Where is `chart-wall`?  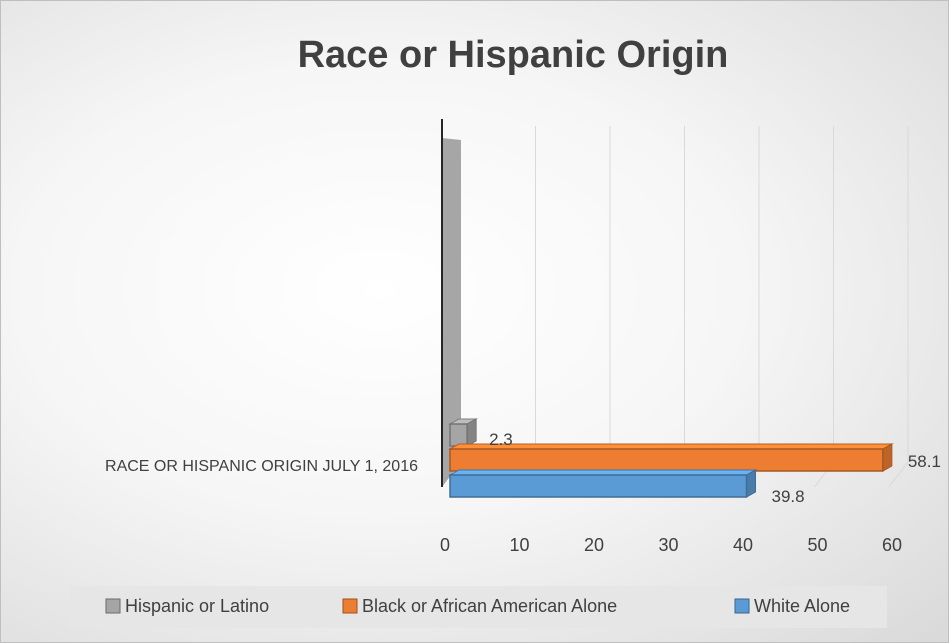
chart-wall is located at coordinates (451, 303).